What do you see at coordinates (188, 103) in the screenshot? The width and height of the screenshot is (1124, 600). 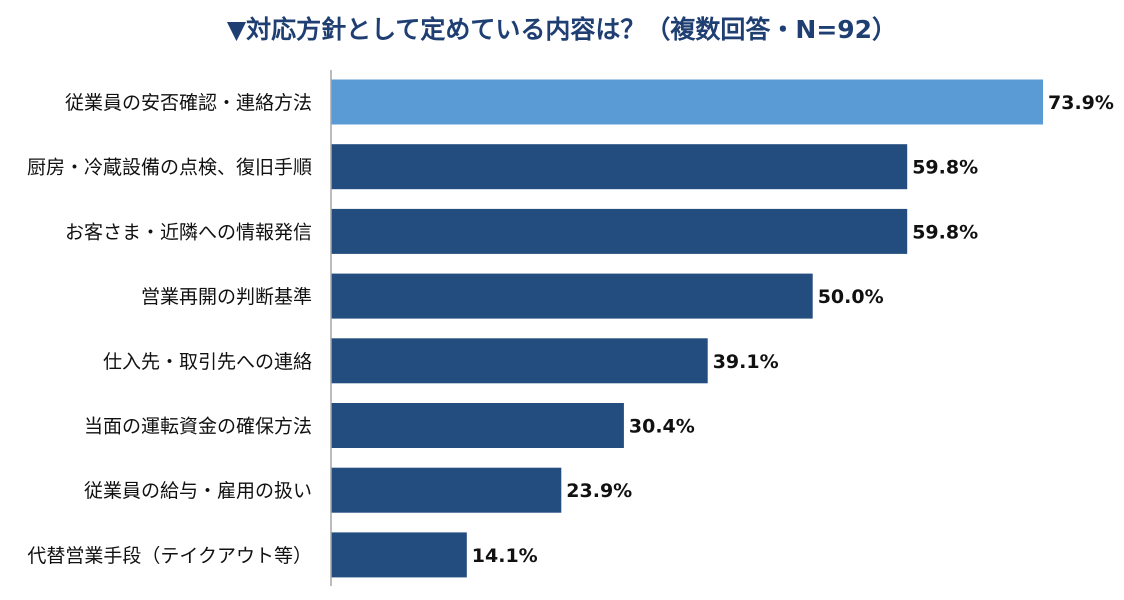 I see `category-label-0: 従業員の安否確認・連絡方法` at bounding box center [188, 103].